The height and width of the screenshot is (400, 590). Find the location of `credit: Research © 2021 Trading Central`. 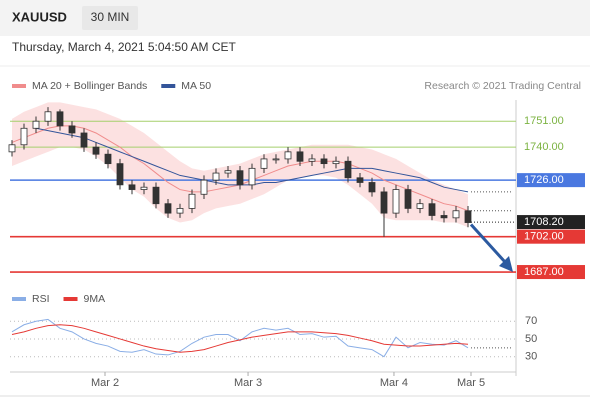

credit: Research © 2021 Trading Central is located at coordinates (502, 86).